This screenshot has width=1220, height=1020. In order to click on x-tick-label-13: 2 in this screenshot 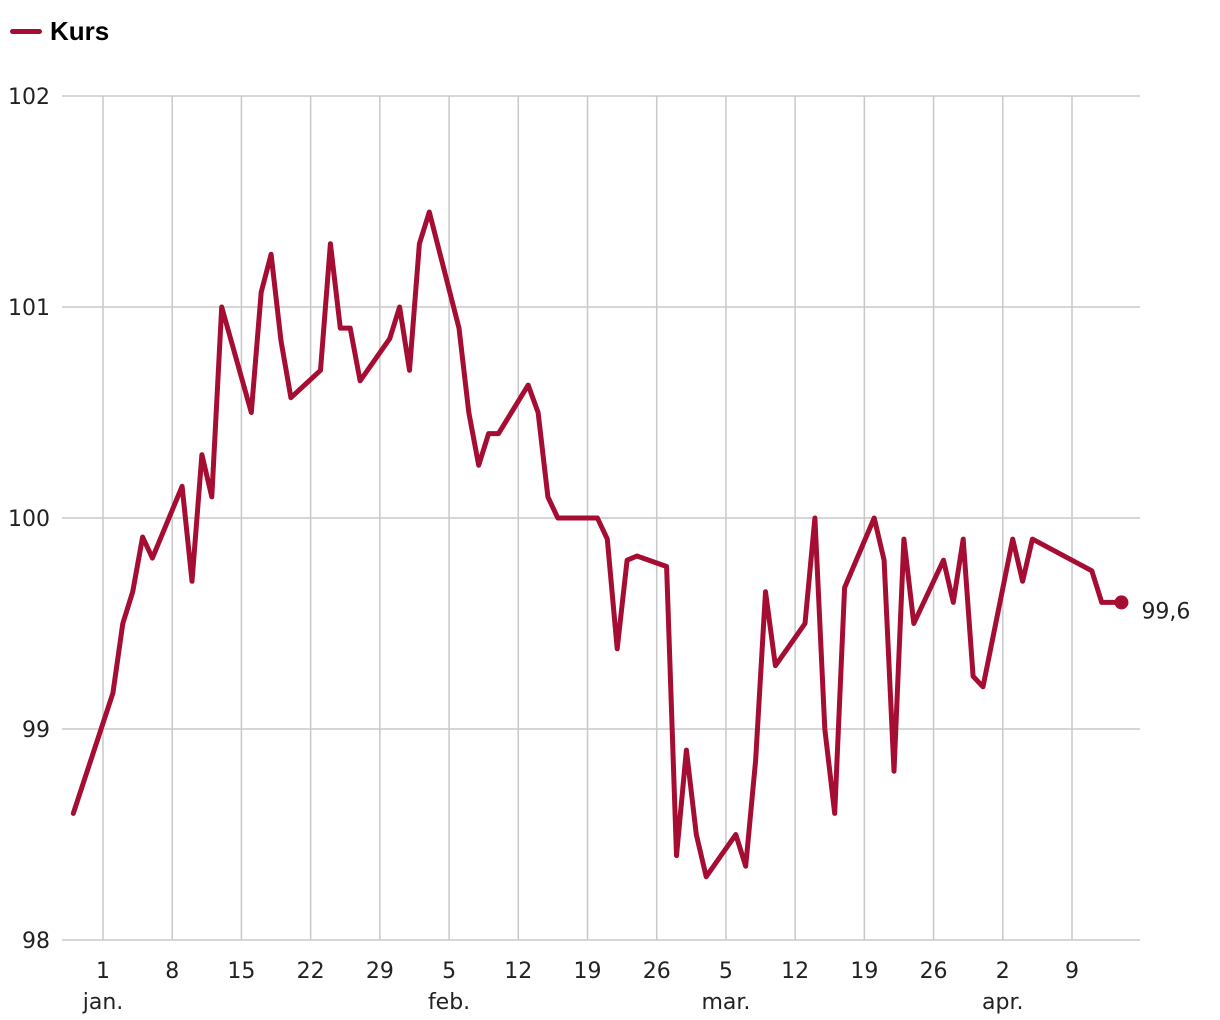, I will do `click(1003, 971)`.